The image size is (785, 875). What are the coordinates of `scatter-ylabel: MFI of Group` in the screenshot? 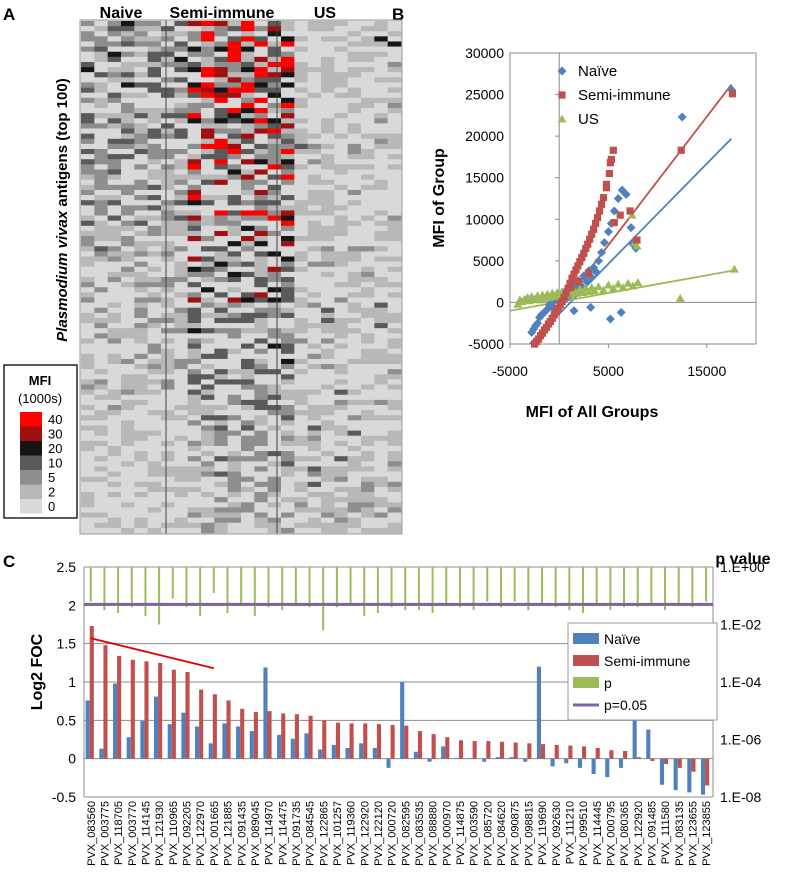 It's located at (439, 198).